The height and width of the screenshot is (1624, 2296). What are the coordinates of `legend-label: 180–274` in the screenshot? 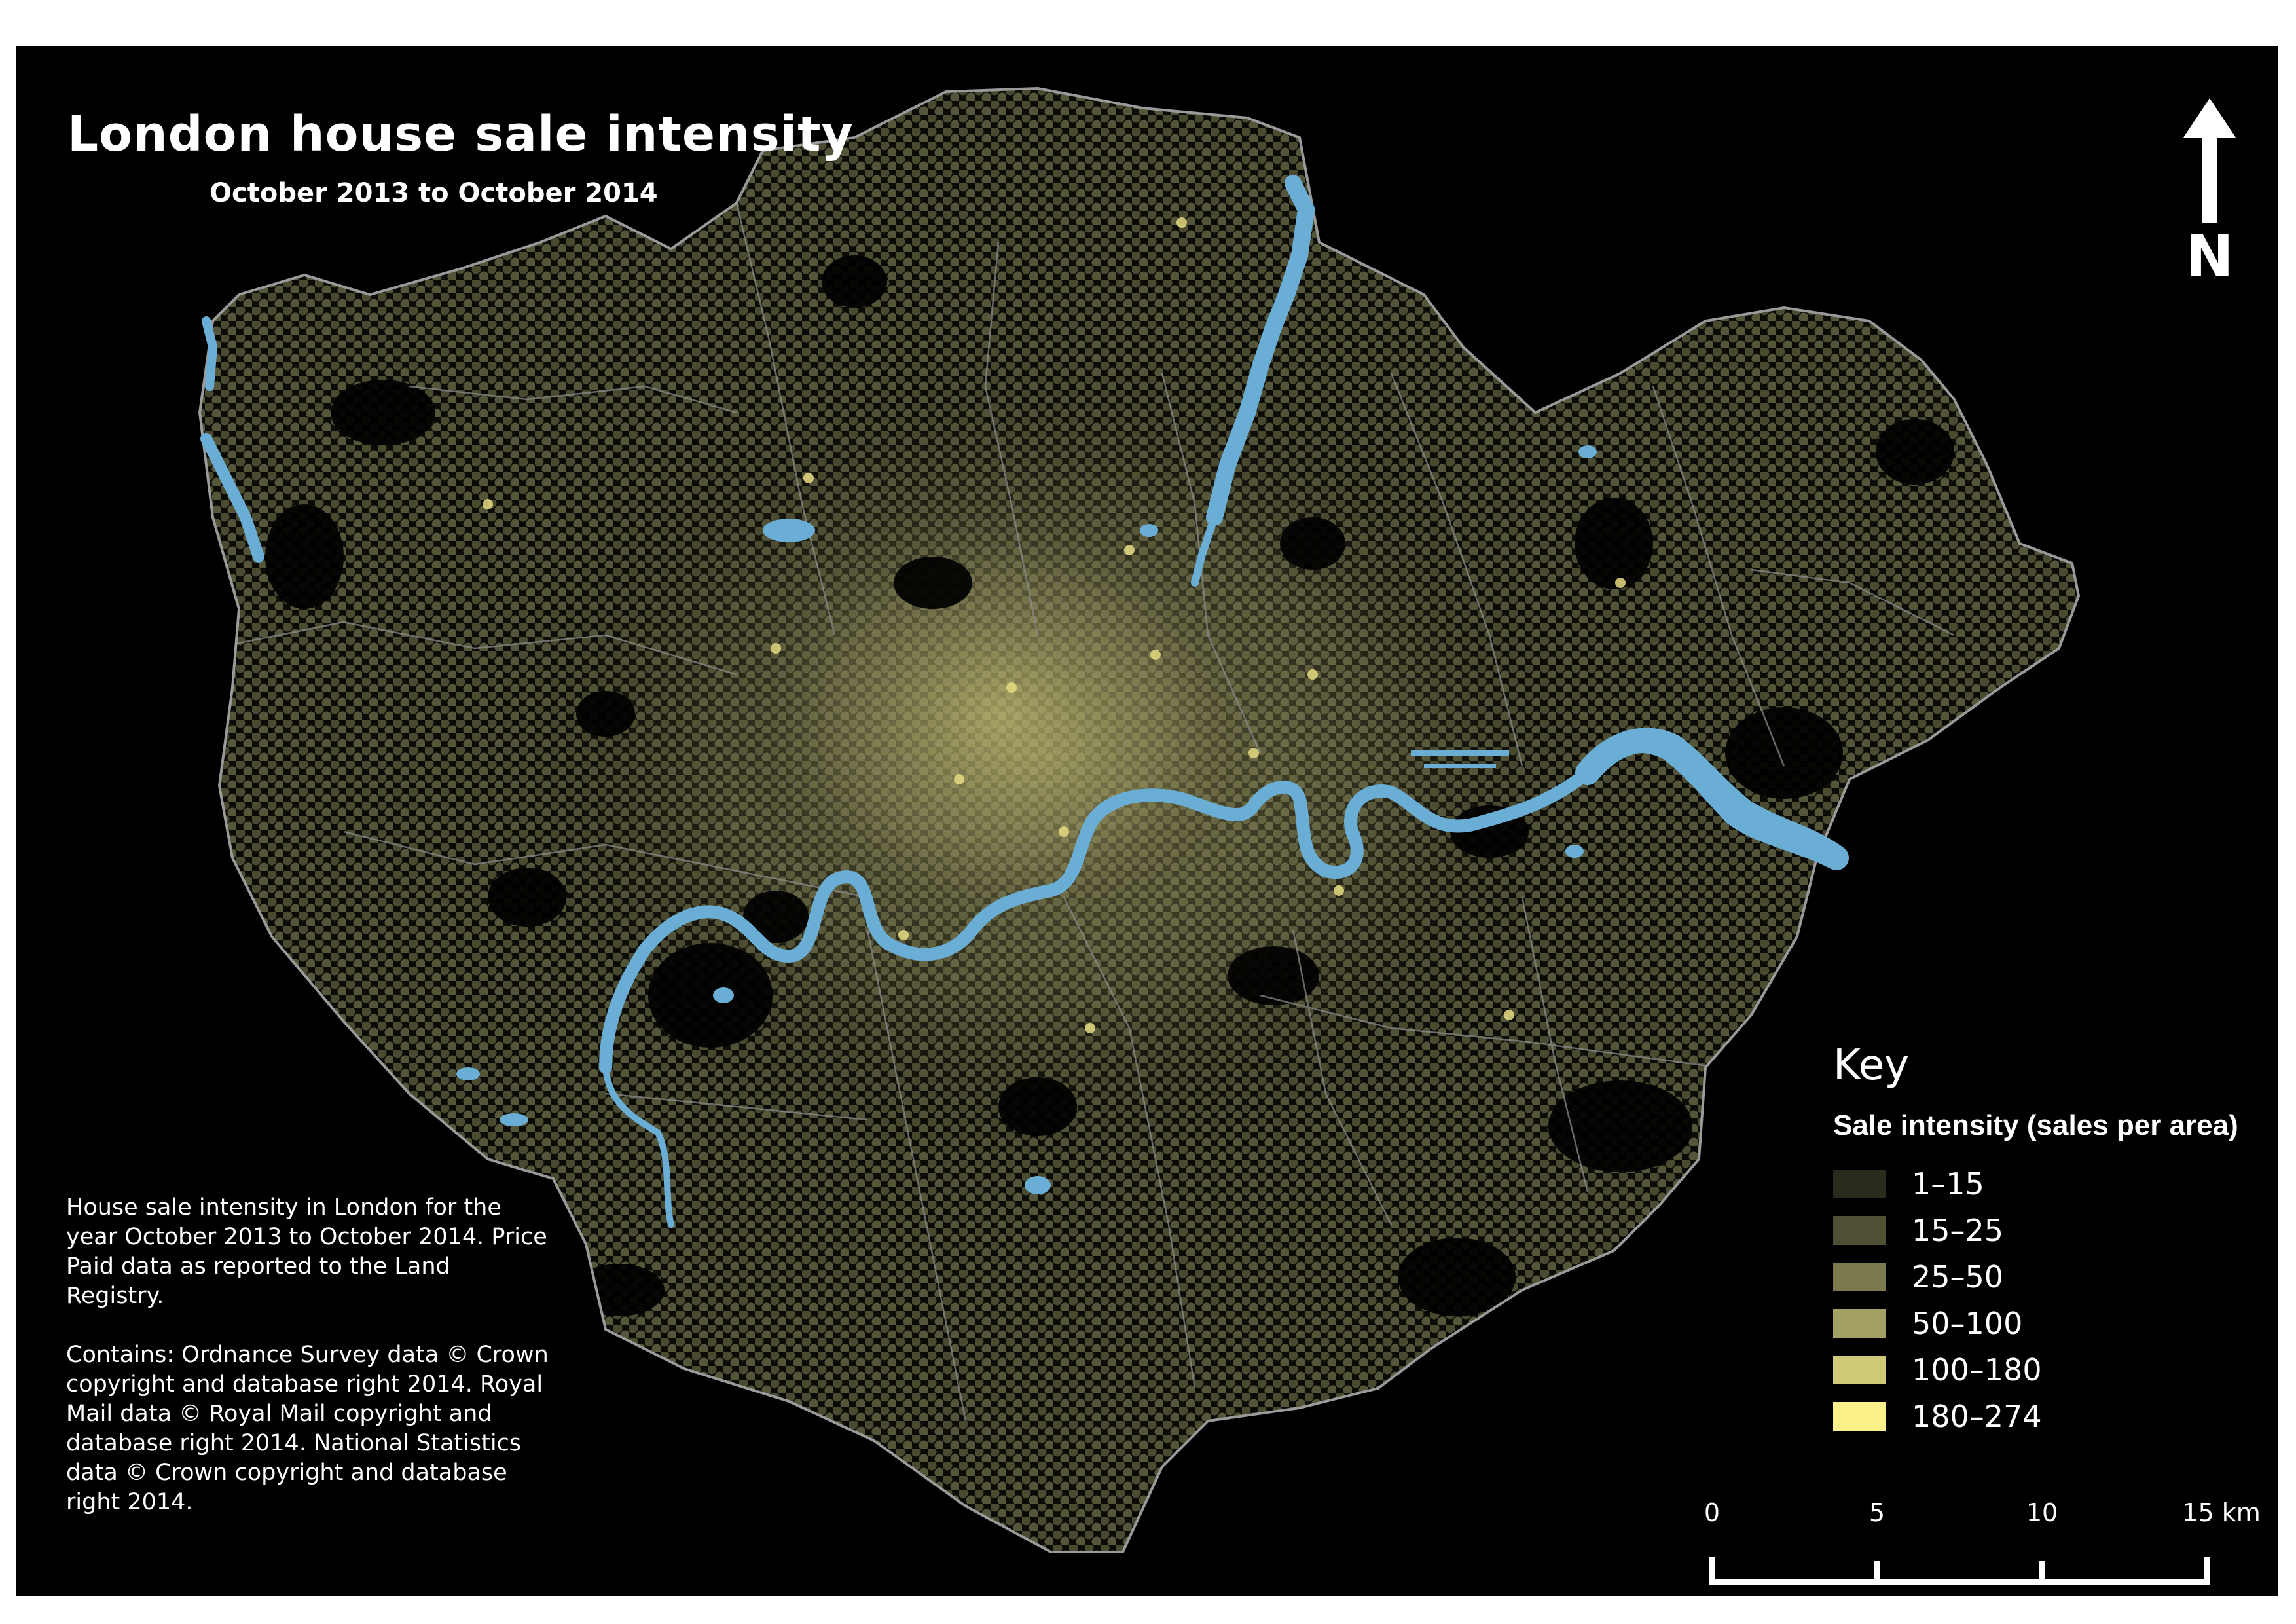 It's located at (1977, 1416).